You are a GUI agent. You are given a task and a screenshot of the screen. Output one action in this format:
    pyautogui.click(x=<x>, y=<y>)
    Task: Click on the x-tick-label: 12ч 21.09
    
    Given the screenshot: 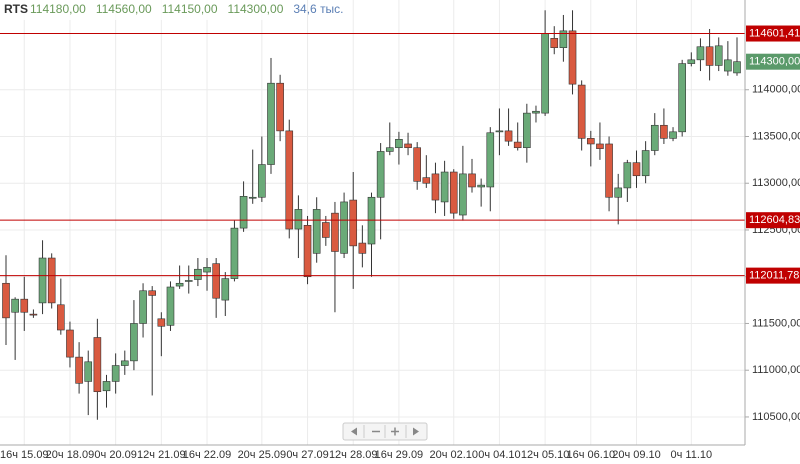 What is the action you would take?
    pyautogui.click(x=161, y=455)
    